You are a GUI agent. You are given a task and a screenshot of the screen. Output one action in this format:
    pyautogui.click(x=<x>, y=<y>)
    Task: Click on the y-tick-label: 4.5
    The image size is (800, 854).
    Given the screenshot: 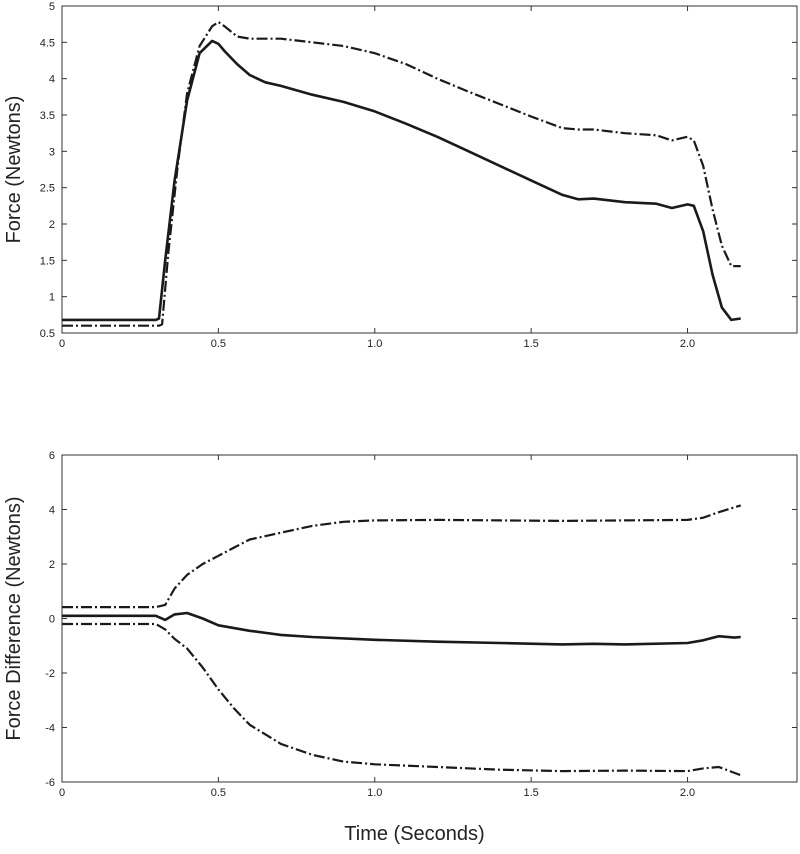 What is the action you would take?
    pyautogui.click(x=47, y=43)
    